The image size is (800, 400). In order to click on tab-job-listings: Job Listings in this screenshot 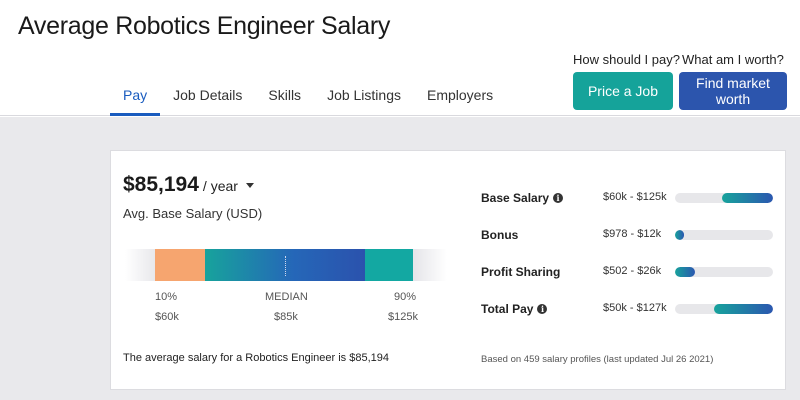, I will do `click(364, 95)`.